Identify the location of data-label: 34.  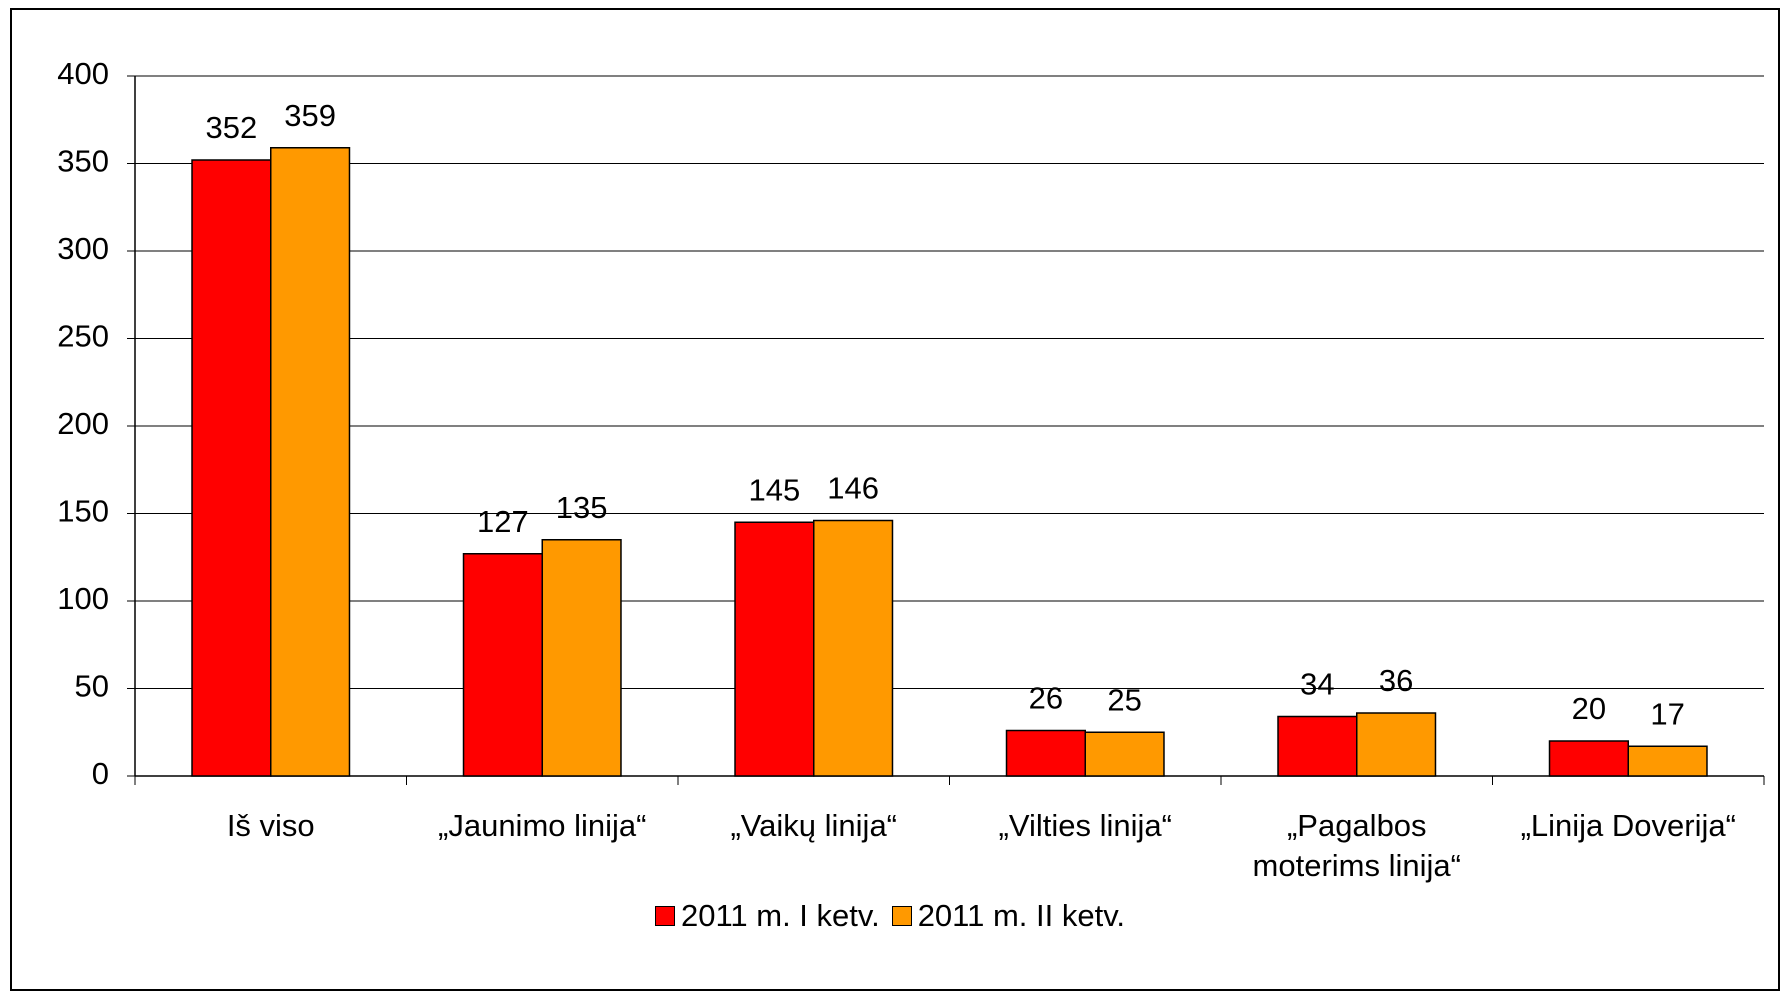
(1317, 684).